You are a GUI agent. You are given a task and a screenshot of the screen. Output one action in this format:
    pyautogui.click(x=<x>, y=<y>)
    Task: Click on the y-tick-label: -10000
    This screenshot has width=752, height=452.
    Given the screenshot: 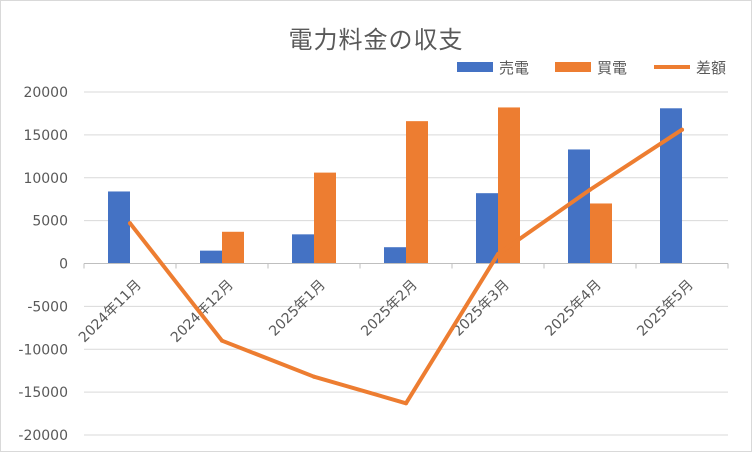 What is the action you would take?
    pyautogui.click(x=43, y=350)
    